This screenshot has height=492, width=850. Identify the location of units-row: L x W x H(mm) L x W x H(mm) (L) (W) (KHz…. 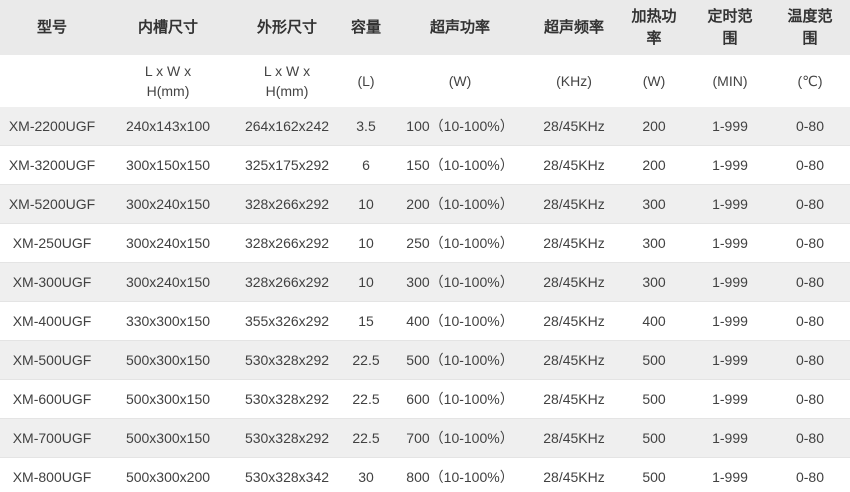
(425, 81).